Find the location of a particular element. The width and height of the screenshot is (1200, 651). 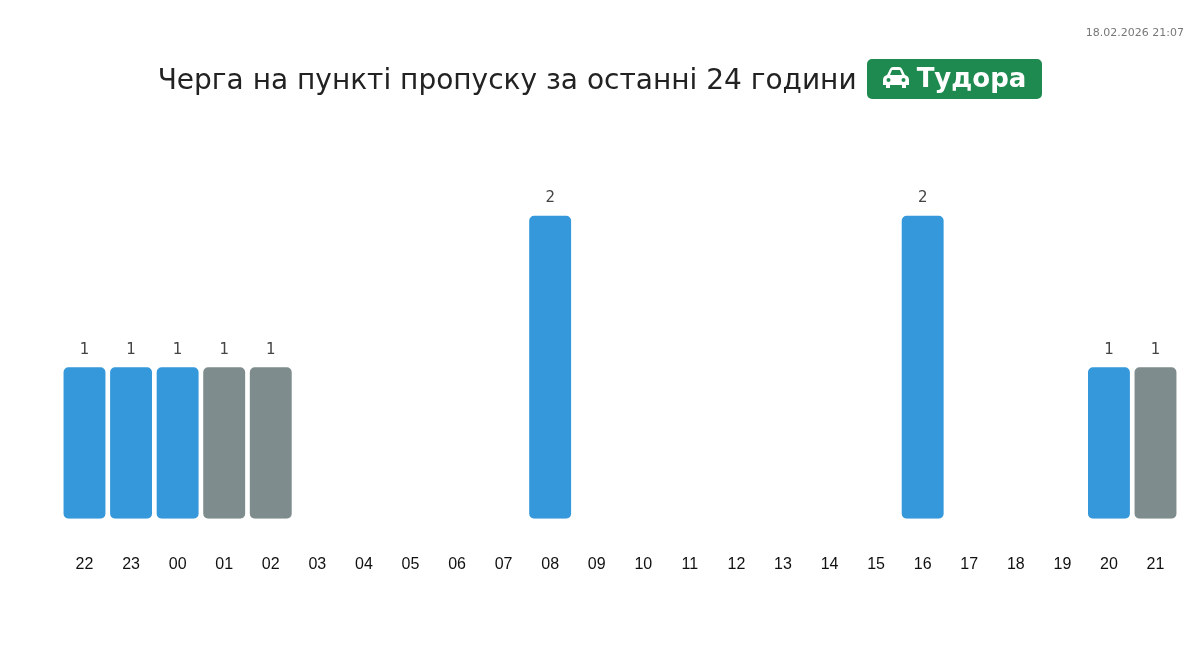

x-tick-label: 06 is located at coordinates (457, 563).